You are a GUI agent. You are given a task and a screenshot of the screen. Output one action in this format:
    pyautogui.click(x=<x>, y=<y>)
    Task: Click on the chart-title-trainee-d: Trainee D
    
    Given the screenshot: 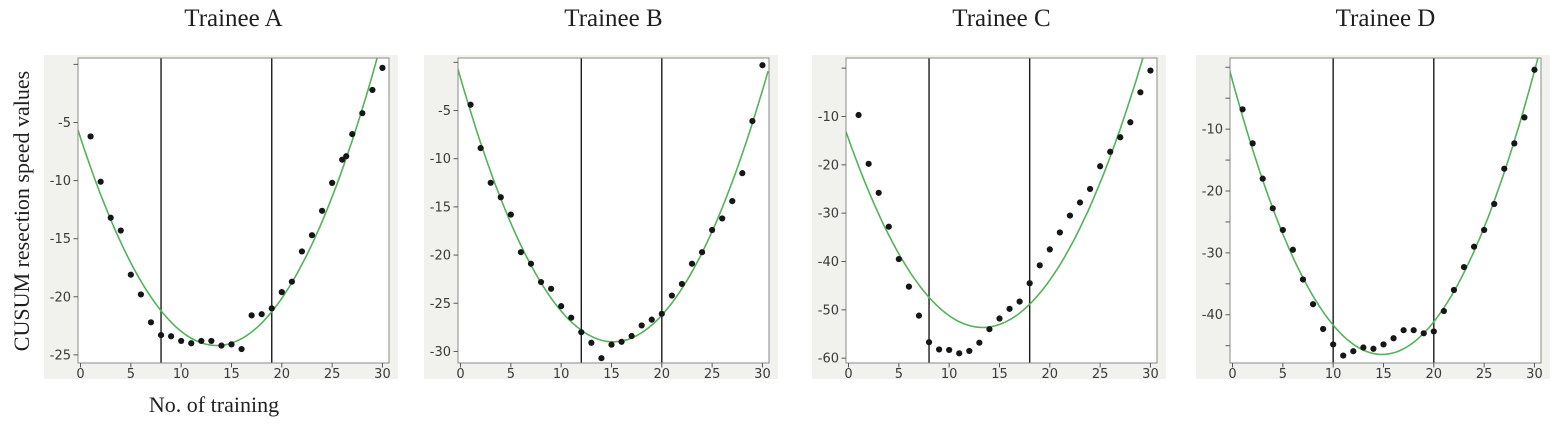 What is the action you would take?
    pyautogui.click(x=1385, y=18)
    